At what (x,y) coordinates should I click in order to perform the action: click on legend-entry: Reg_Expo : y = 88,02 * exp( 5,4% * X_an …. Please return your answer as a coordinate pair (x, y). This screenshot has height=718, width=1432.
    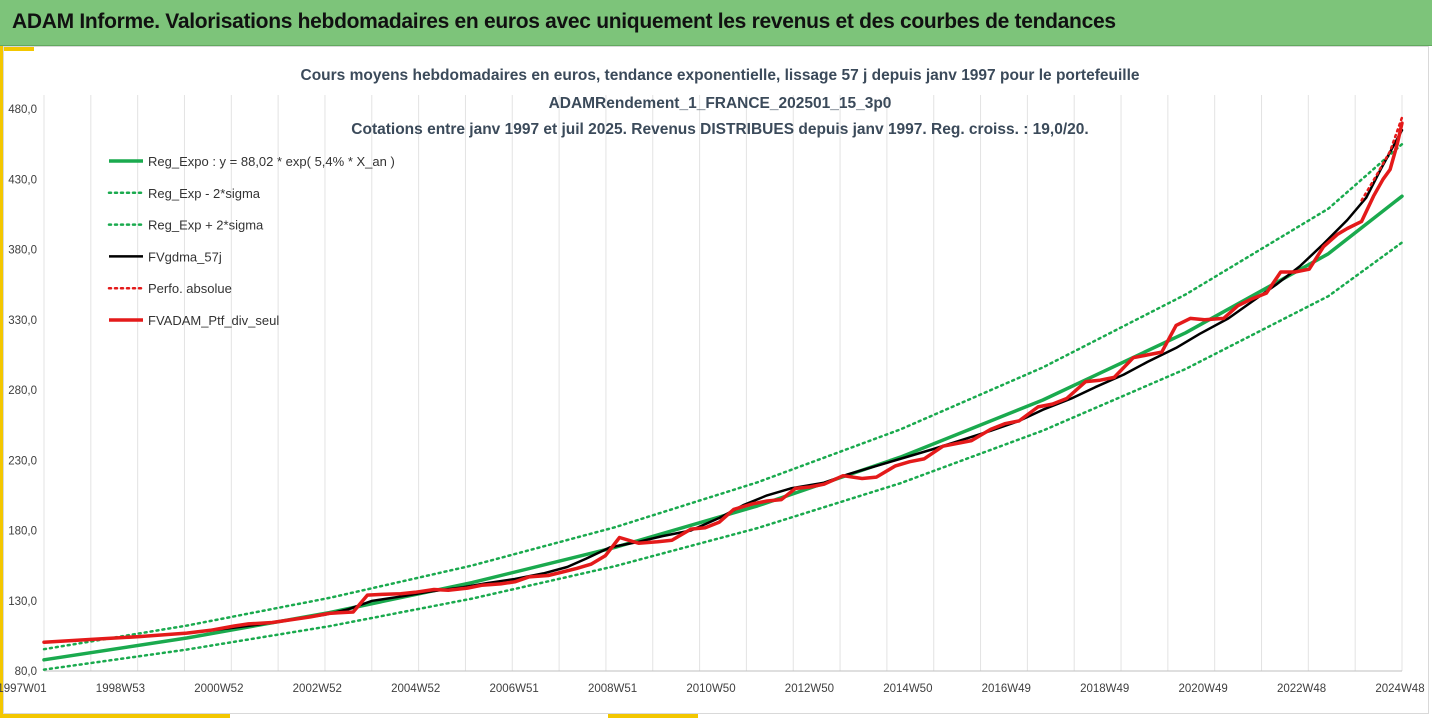
    Looking at the image, I should click on (271, 161).